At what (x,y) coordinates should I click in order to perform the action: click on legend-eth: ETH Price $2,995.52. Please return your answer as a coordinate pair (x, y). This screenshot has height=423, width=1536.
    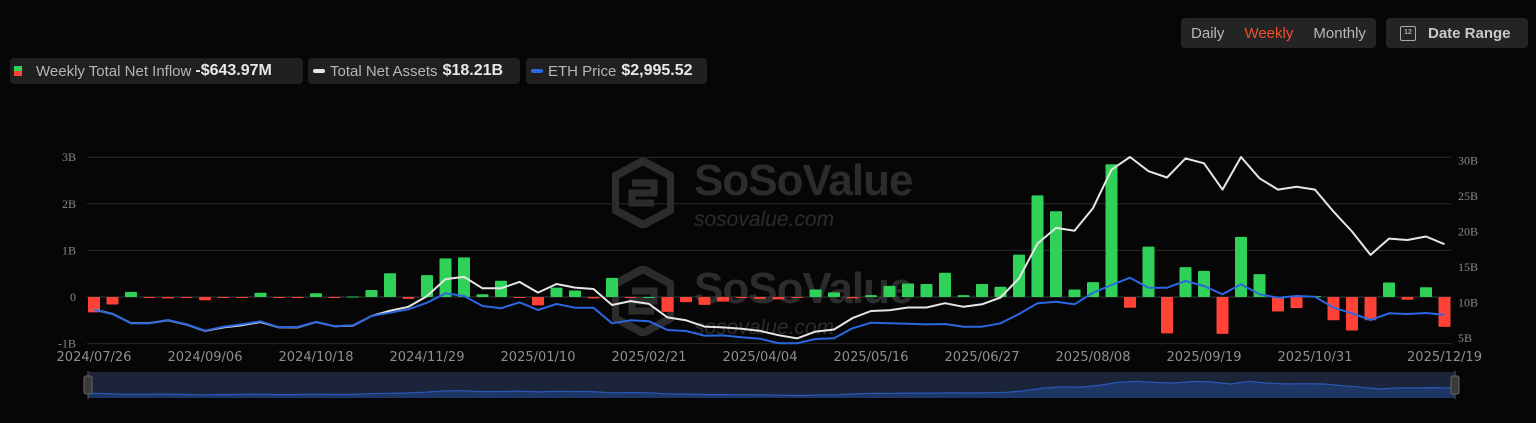
    Looking at the image, I should click on (616, 71).